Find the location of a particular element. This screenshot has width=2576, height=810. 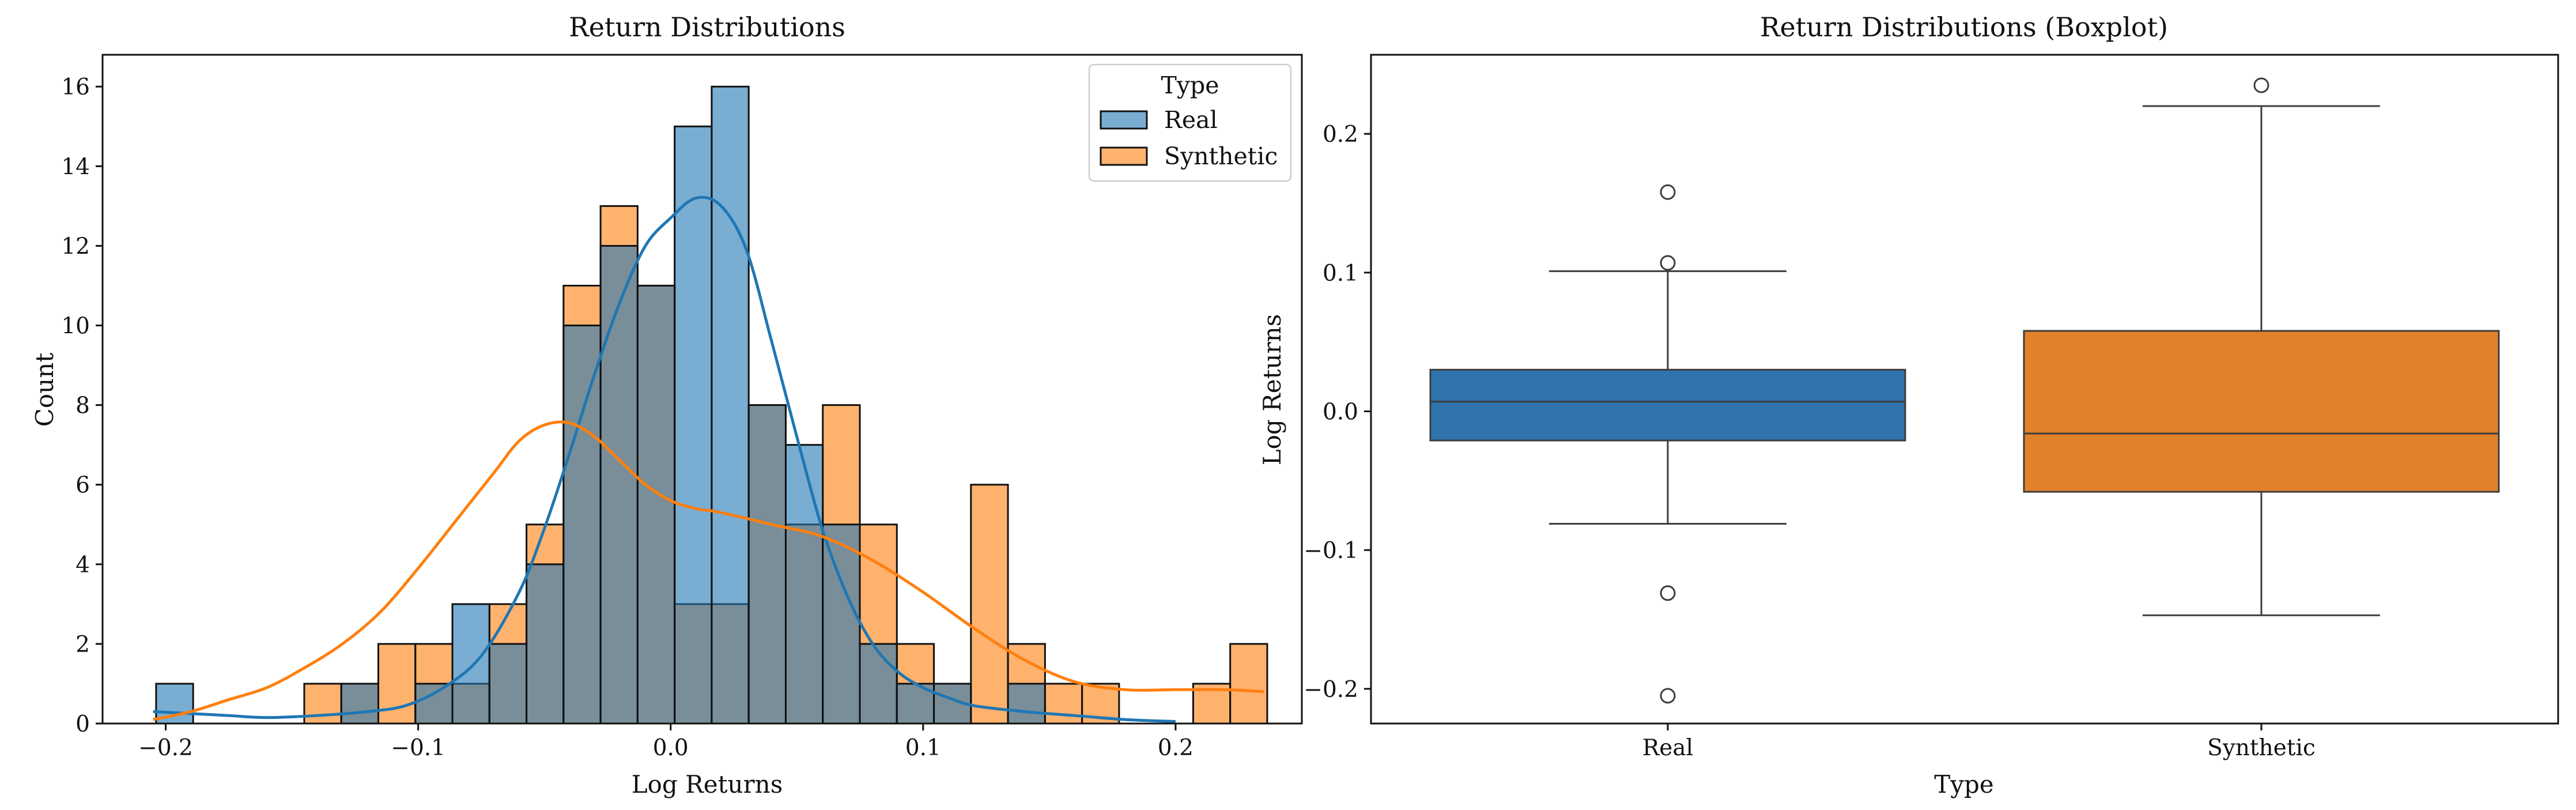

y-tick-label: 12 is located at coordinates (75, 246).